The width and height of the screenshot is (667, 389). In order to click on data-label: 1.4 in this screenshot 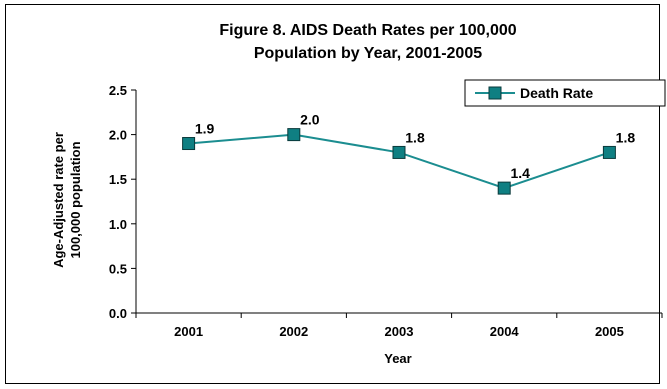, I will do `click(520, 173)`.